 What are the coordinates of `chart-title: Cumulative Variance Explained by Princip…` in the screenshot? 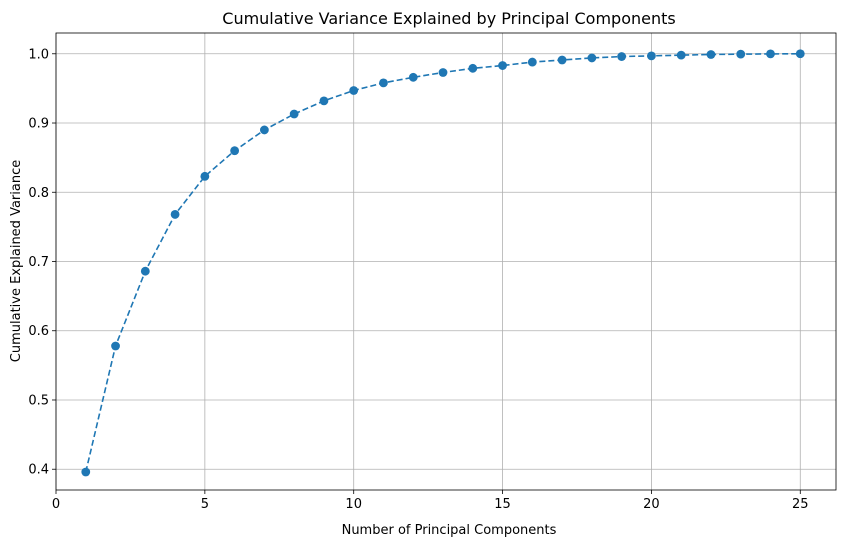 It's located at (448, 18).